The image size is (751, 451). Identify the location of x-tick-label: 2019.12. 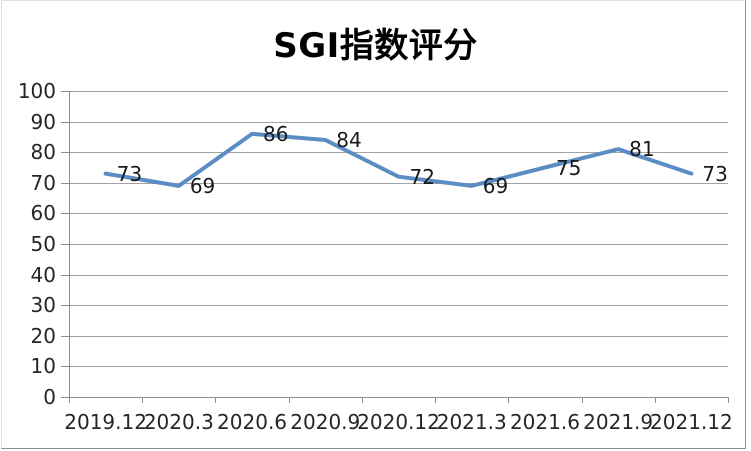
(105, 422).